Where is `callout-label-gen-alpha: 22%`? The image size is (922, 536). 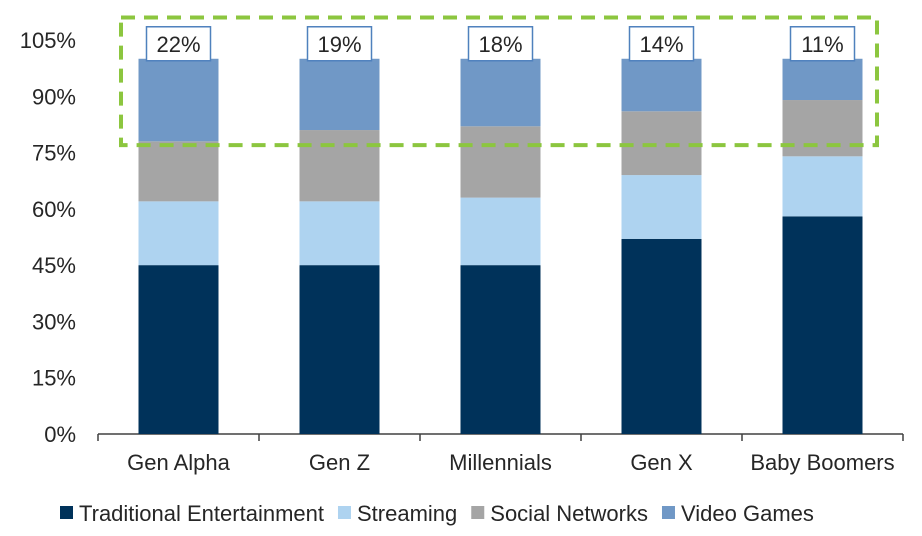 callout-label-gen-alpha: 22% is located at coordinates (178, 44).